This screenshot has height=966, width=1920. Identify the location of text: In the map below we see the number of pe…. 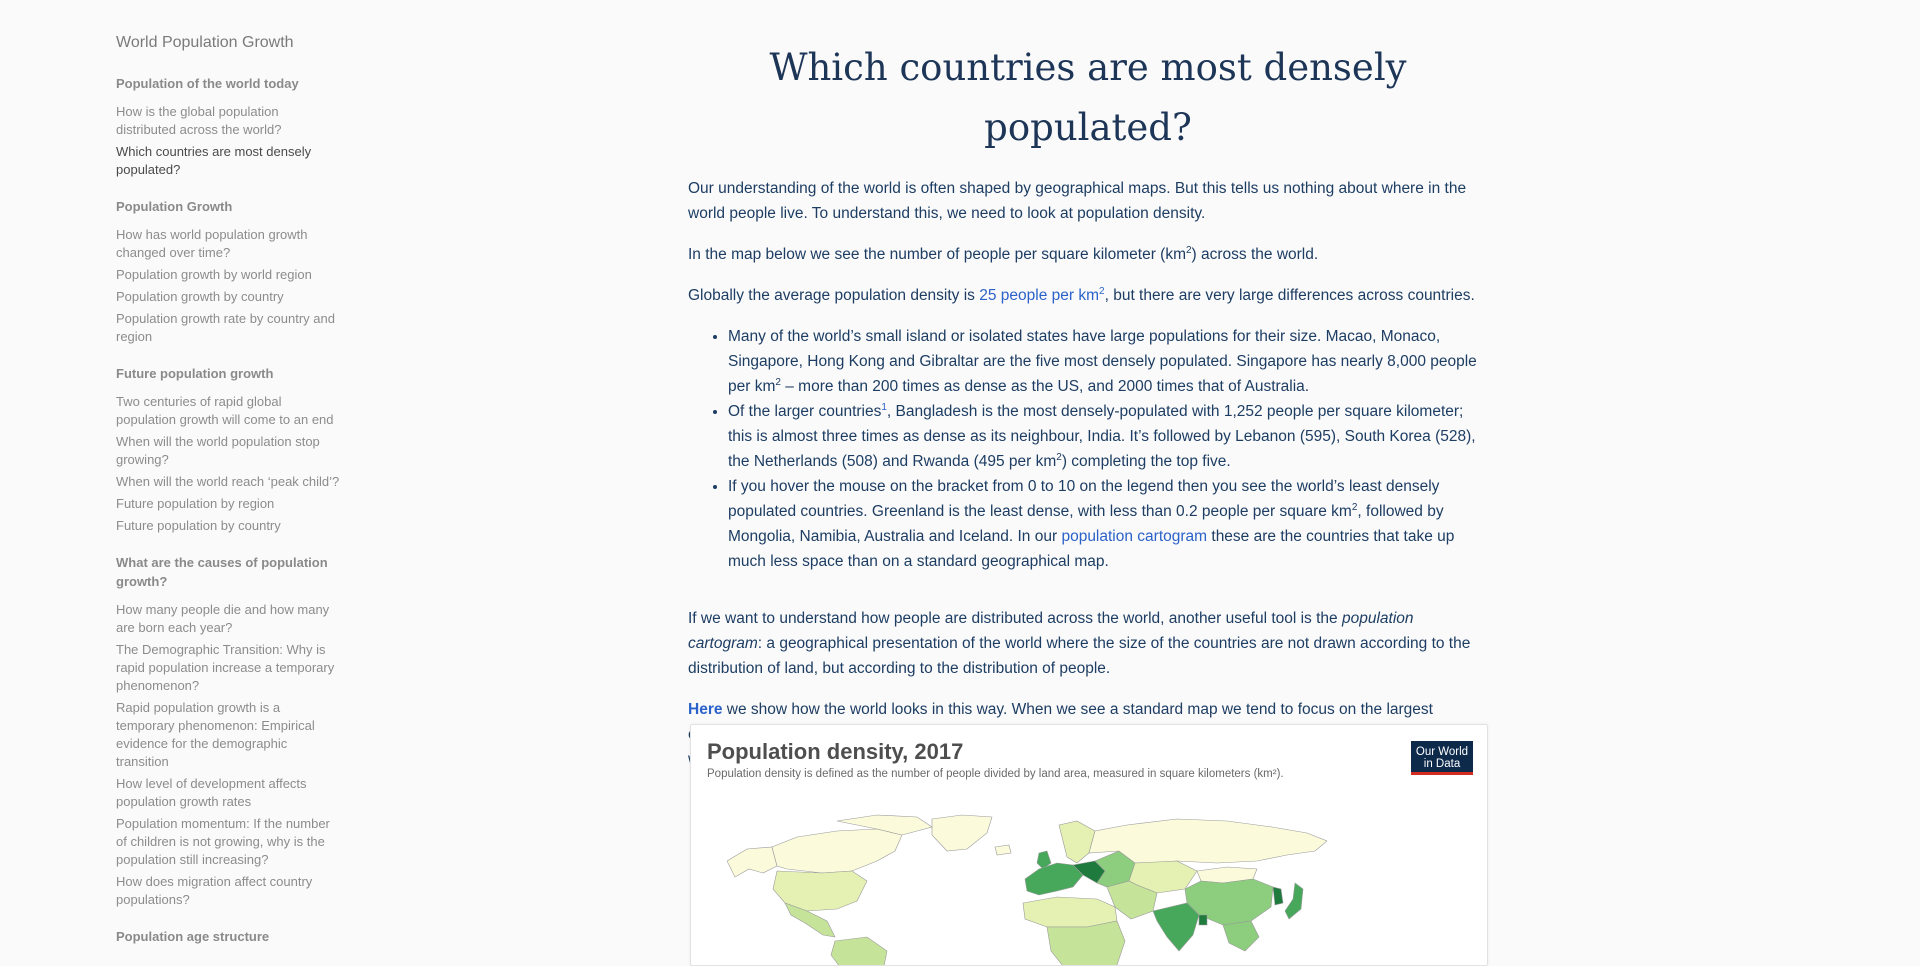
(937, 254).